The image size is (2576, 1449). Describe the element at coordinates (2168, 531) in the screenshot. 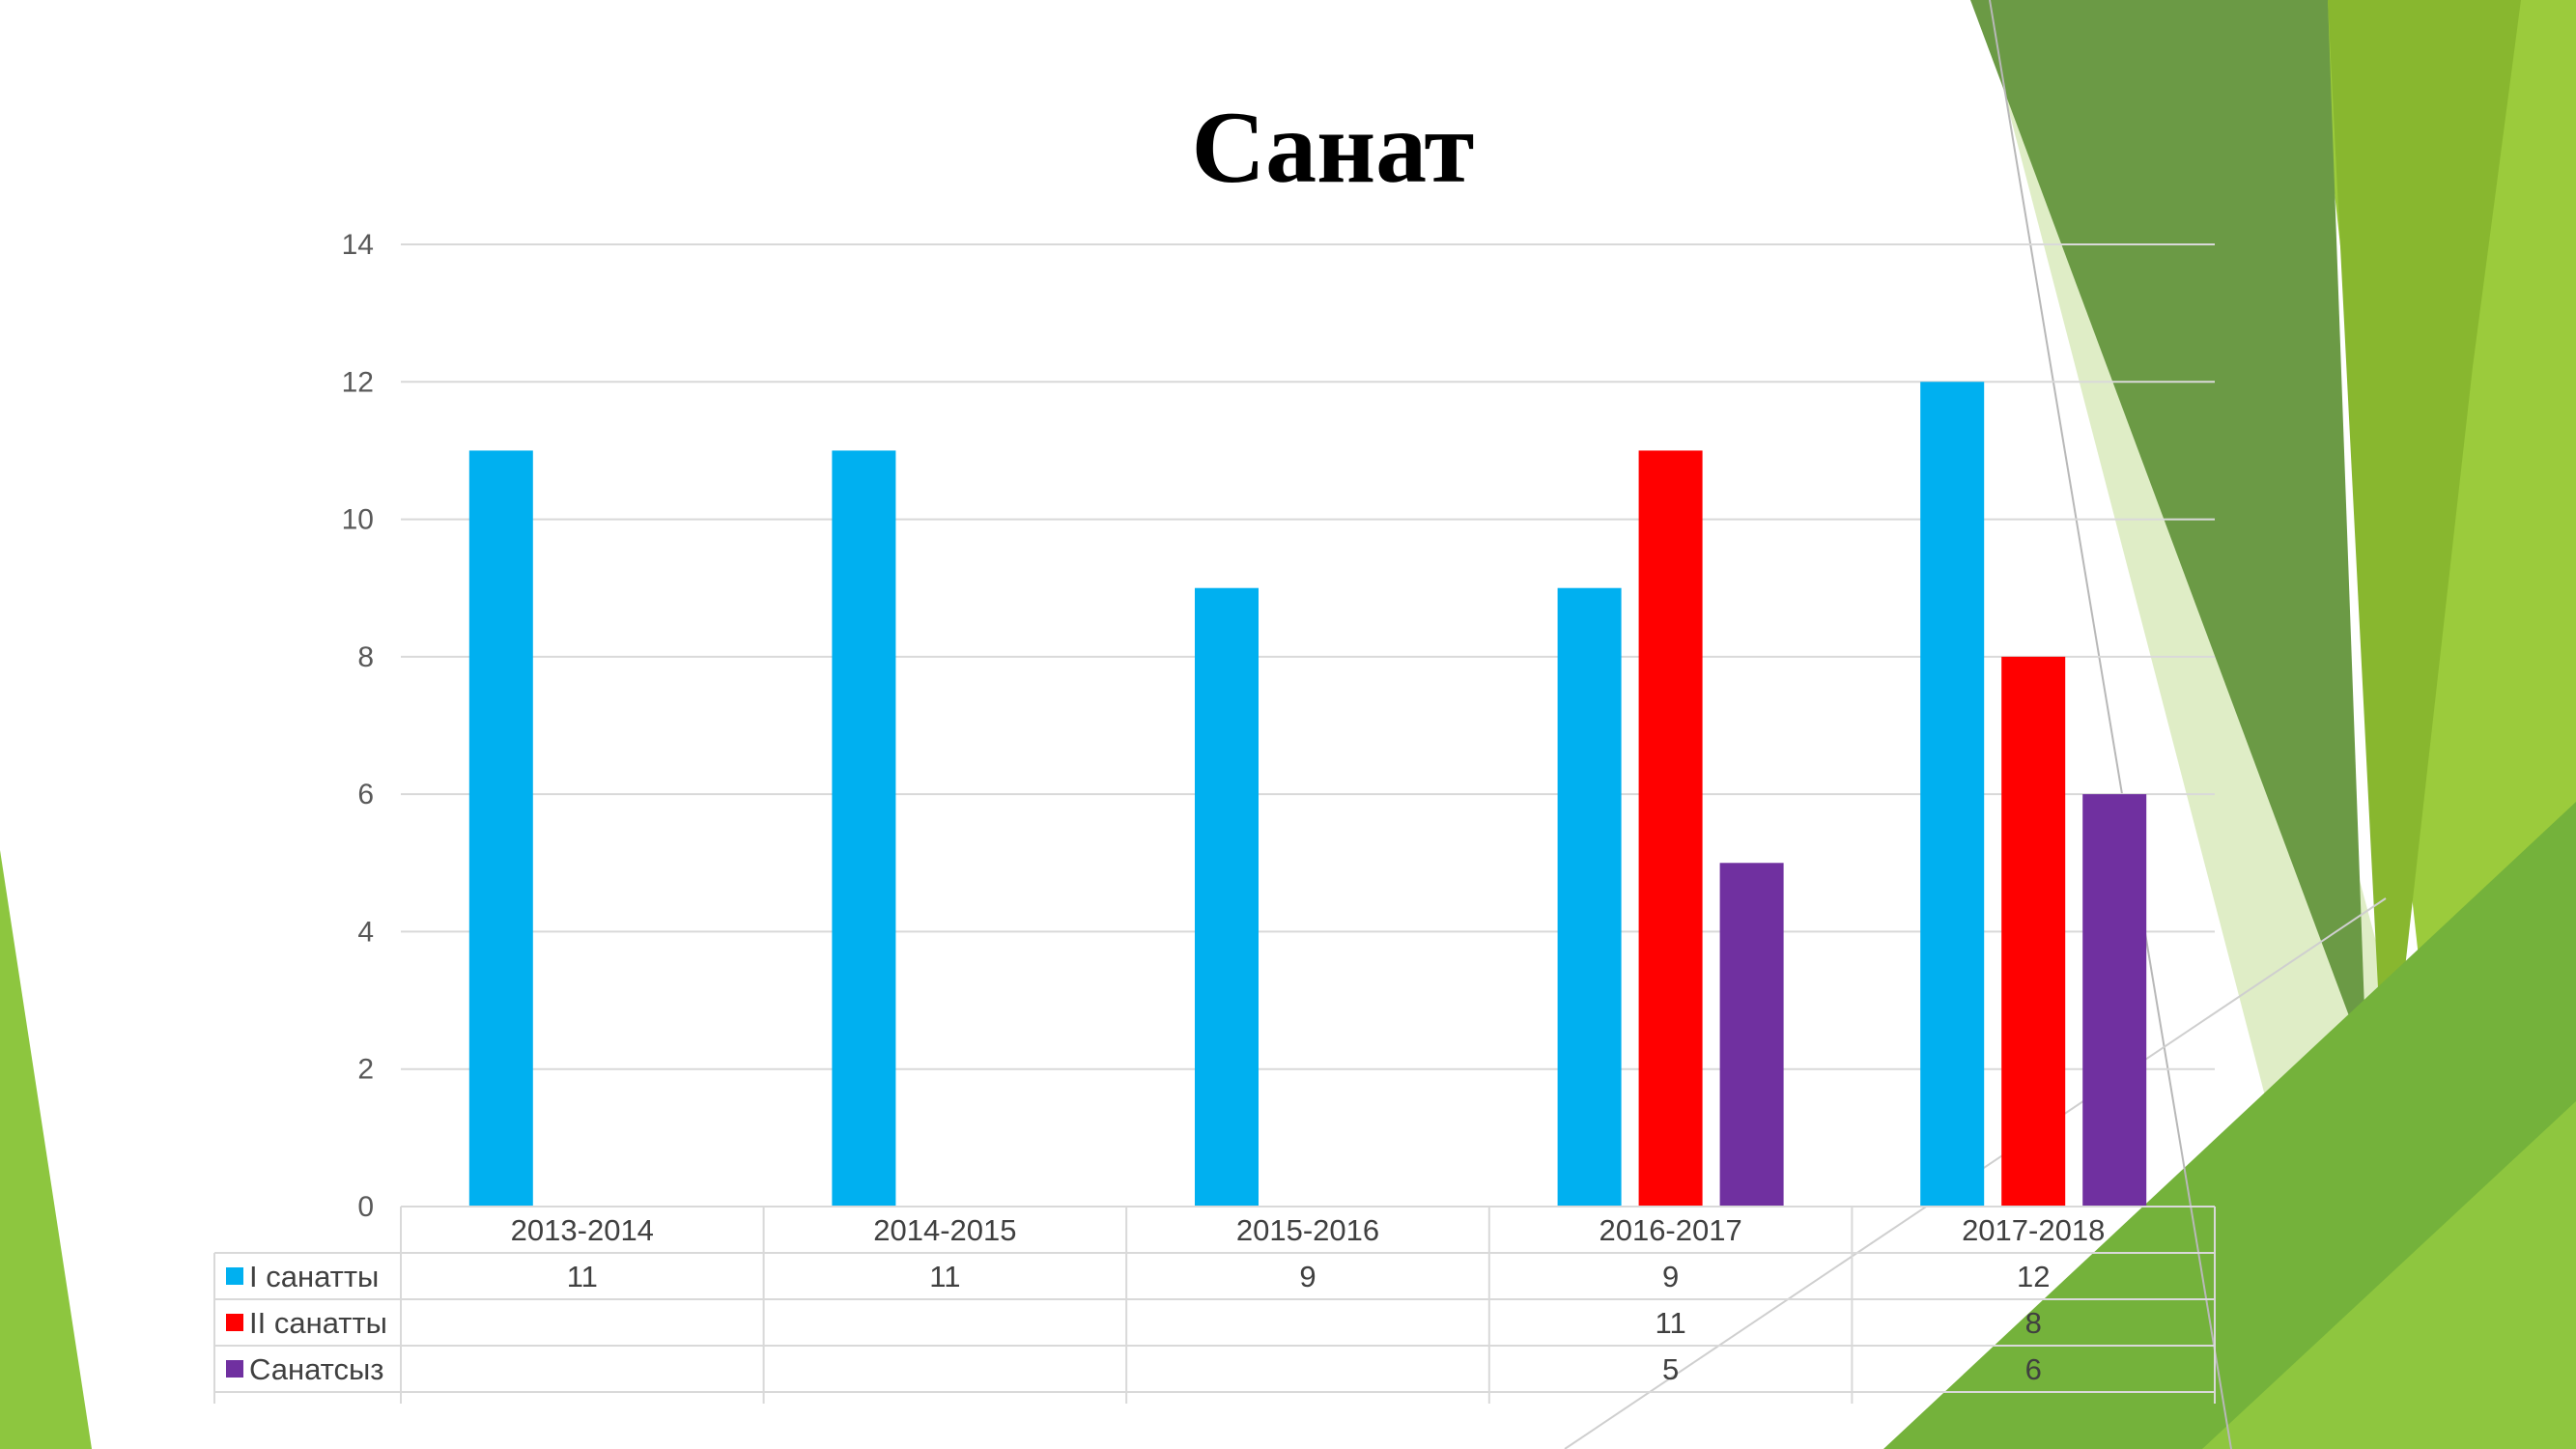

I see `right-dark-shape` at that location.